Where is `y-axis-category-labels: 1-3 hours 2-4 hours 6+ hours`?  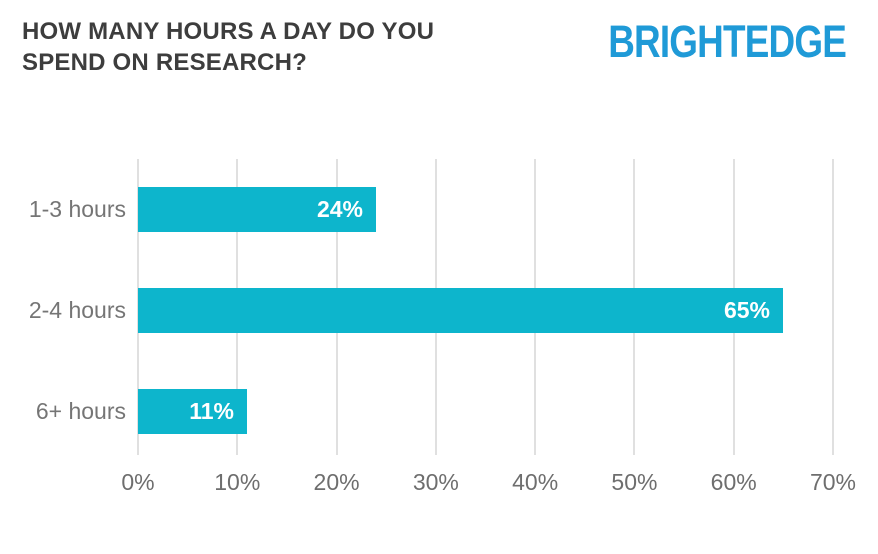 y-axis-category-labels: 1-3 hours 2-4 hours 6+ hours is located at coordinates (63, 307).